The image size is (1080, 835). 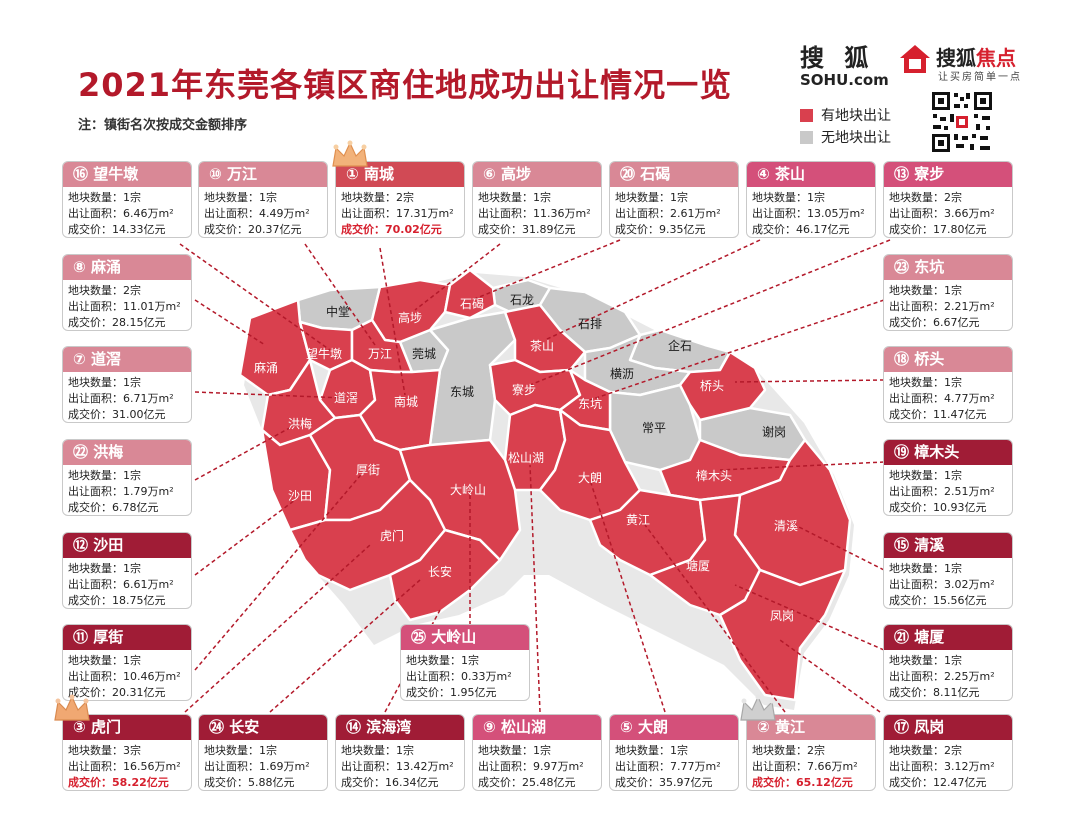 I want to click on card-shijie: ⑳ 石碣 地块数量：1宗 出让面积：2.61万m² 成交价：9.35亿元, so click(x=674, y=199).